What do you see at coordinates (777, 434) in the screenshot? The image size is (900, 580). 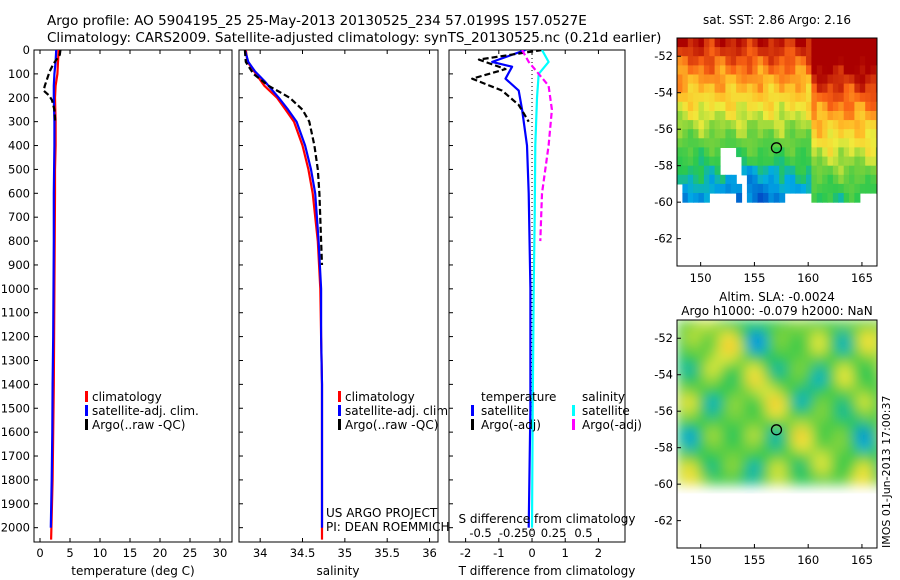 I see `sla-map-frame` at bounding box center [777, 434].